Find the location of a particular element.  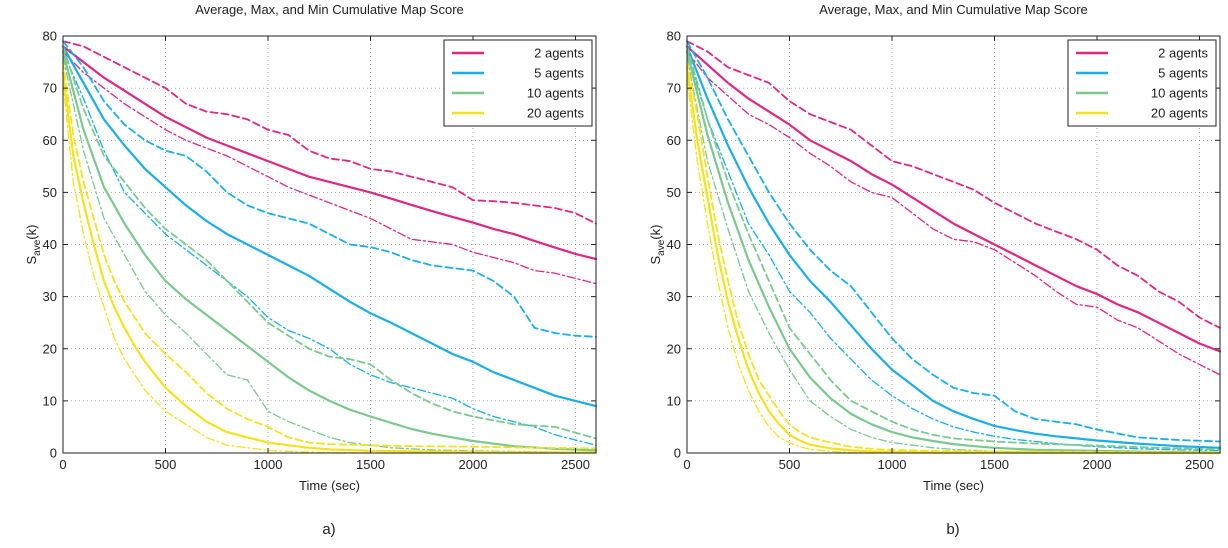

series-line-2-agents-max is located at coordinates (329, 132).